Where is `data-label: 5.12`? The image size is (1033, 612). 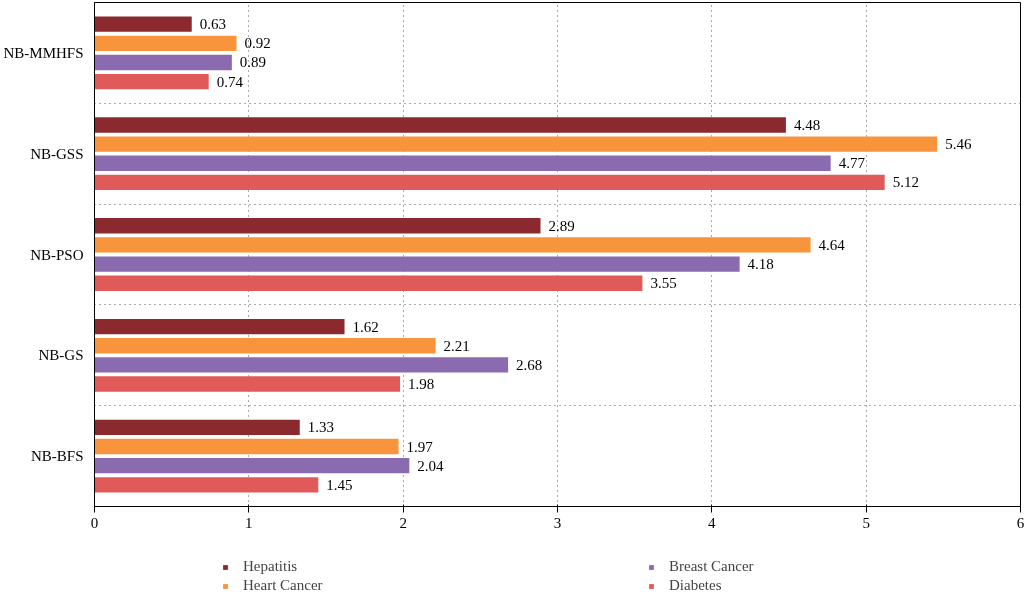 data-label: 5.12 is located at coordinates (905, 182).